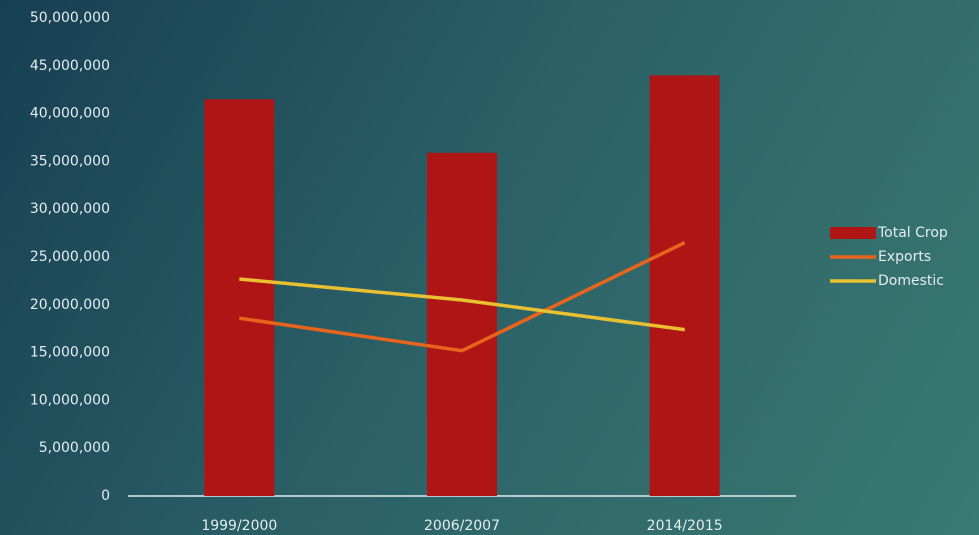 The height and width of the screenshot is (535, 979). Describe the element at coordinates (685, 526) in the screenshot. I see `x-tick-label: 2014/2015` at that location.